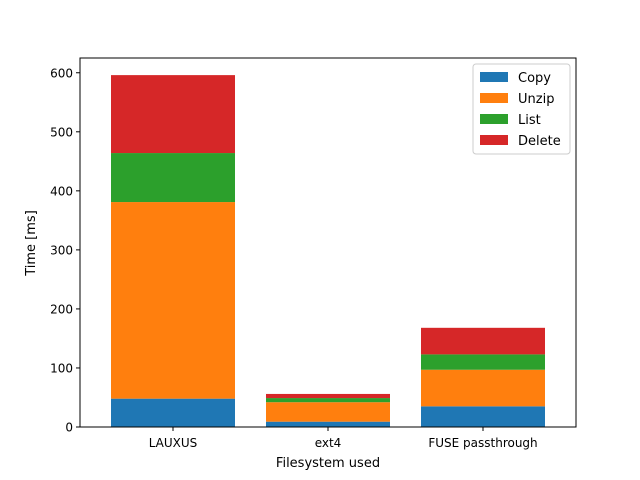 This screenshot has height=480, width=640. I want to click on bar-segment-copy-ext4, so click(328, 424).